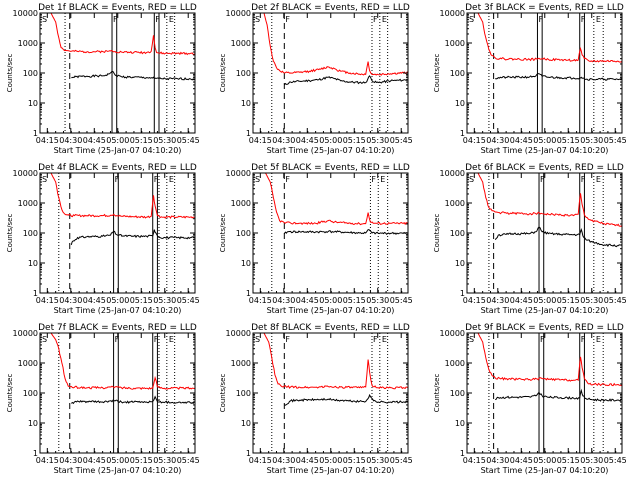 This screenshot has height=480, width=640. Describe the element at coordinates (330, 328) in the screenshot. I see `panel-title: Det 8f BLACK = Events, RED = LLD` at that location.